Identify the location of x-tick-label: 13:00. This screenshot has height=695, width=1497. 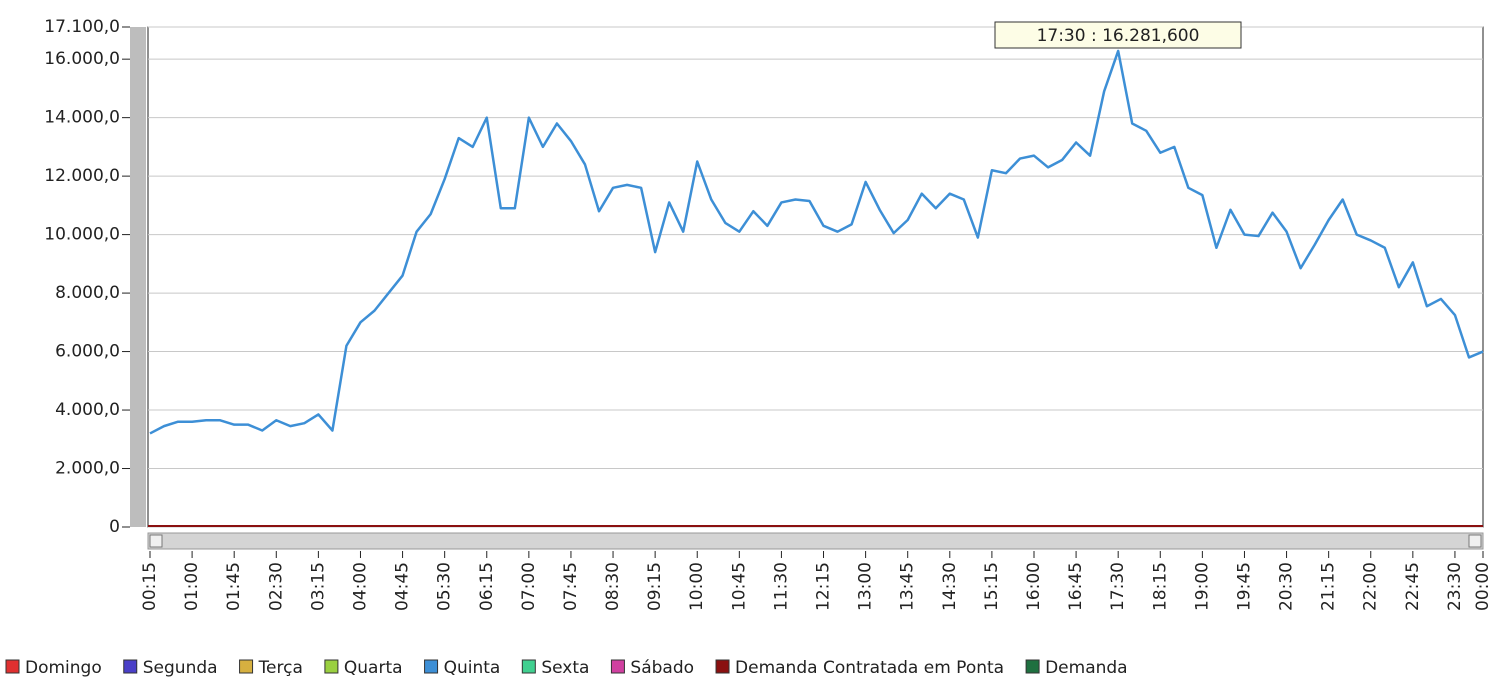
(866, 586).